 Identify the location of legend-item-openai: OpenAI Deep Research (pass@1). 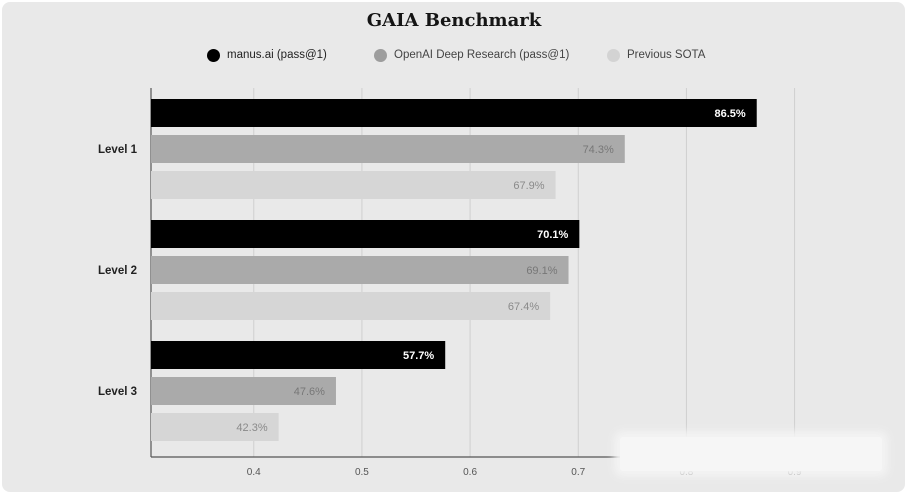
(471, 55).